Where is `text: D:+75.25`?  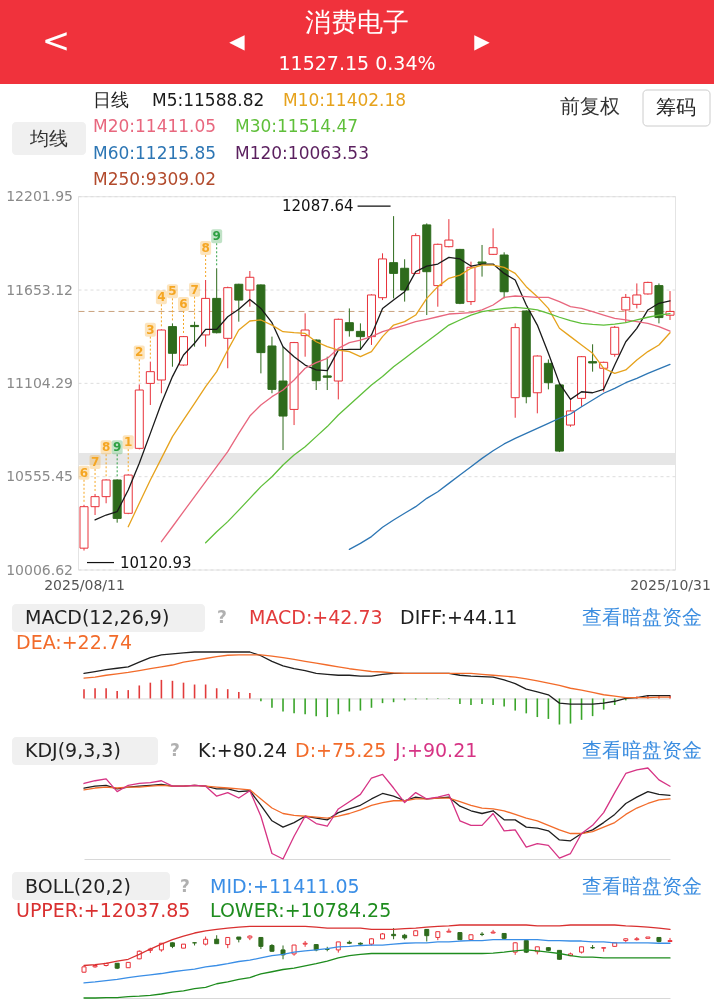
text: D:+75.25 is located at coordinates (341, 750).